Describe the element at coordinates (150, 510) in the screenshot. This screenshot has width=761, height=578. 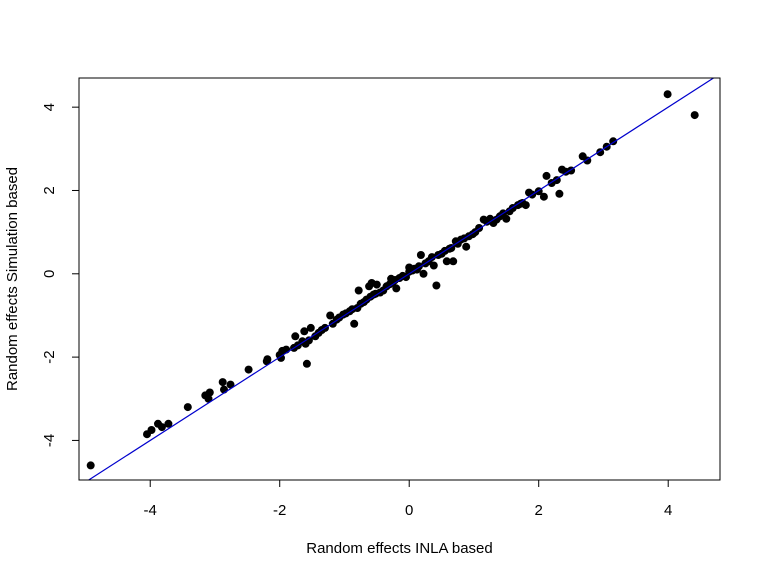
I see `x-tick-label: -4` at that location.